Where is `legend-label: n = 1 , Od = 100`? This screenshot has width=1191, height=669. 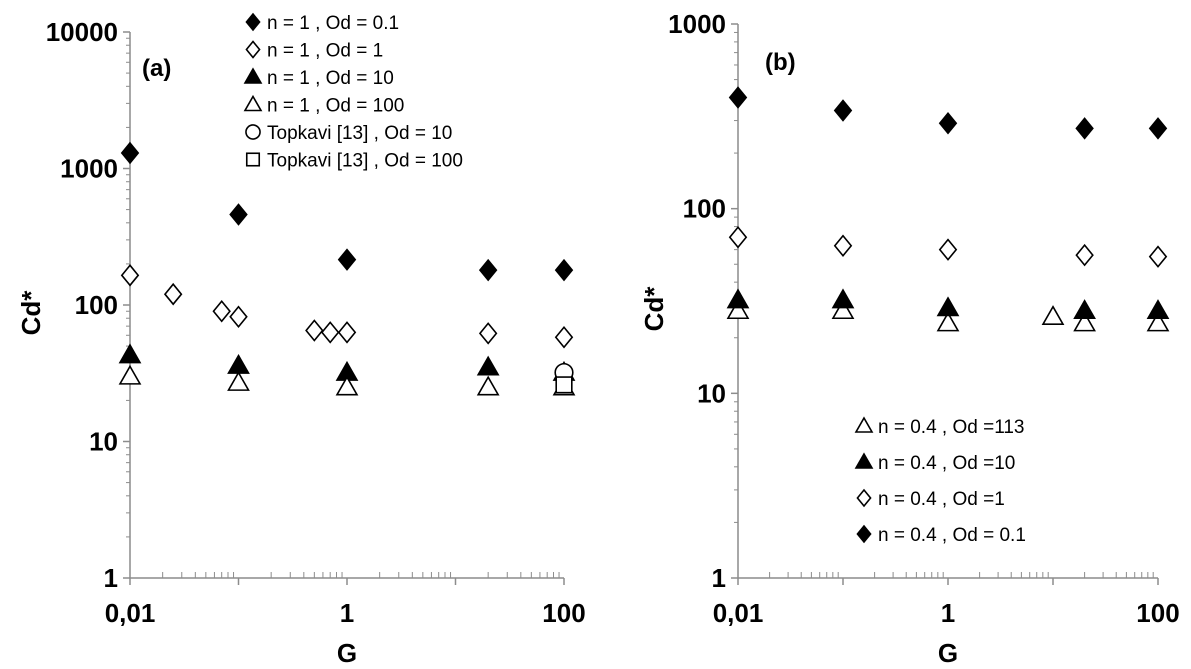
legend-label: n = 1 , Od = 100 is located at coordinates (335, 106).